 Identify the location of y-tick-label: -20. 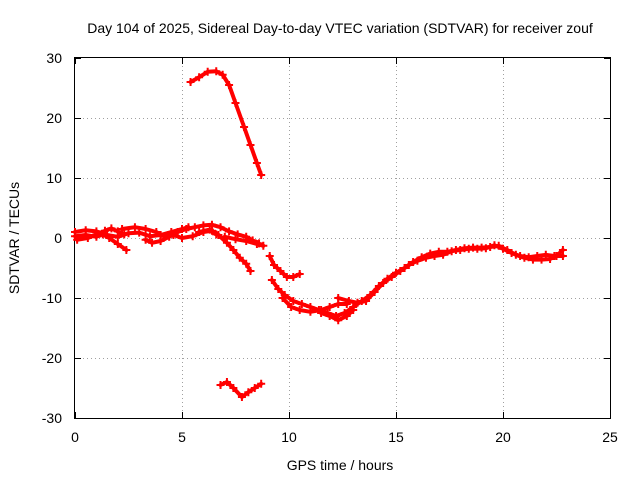
(52, 358).